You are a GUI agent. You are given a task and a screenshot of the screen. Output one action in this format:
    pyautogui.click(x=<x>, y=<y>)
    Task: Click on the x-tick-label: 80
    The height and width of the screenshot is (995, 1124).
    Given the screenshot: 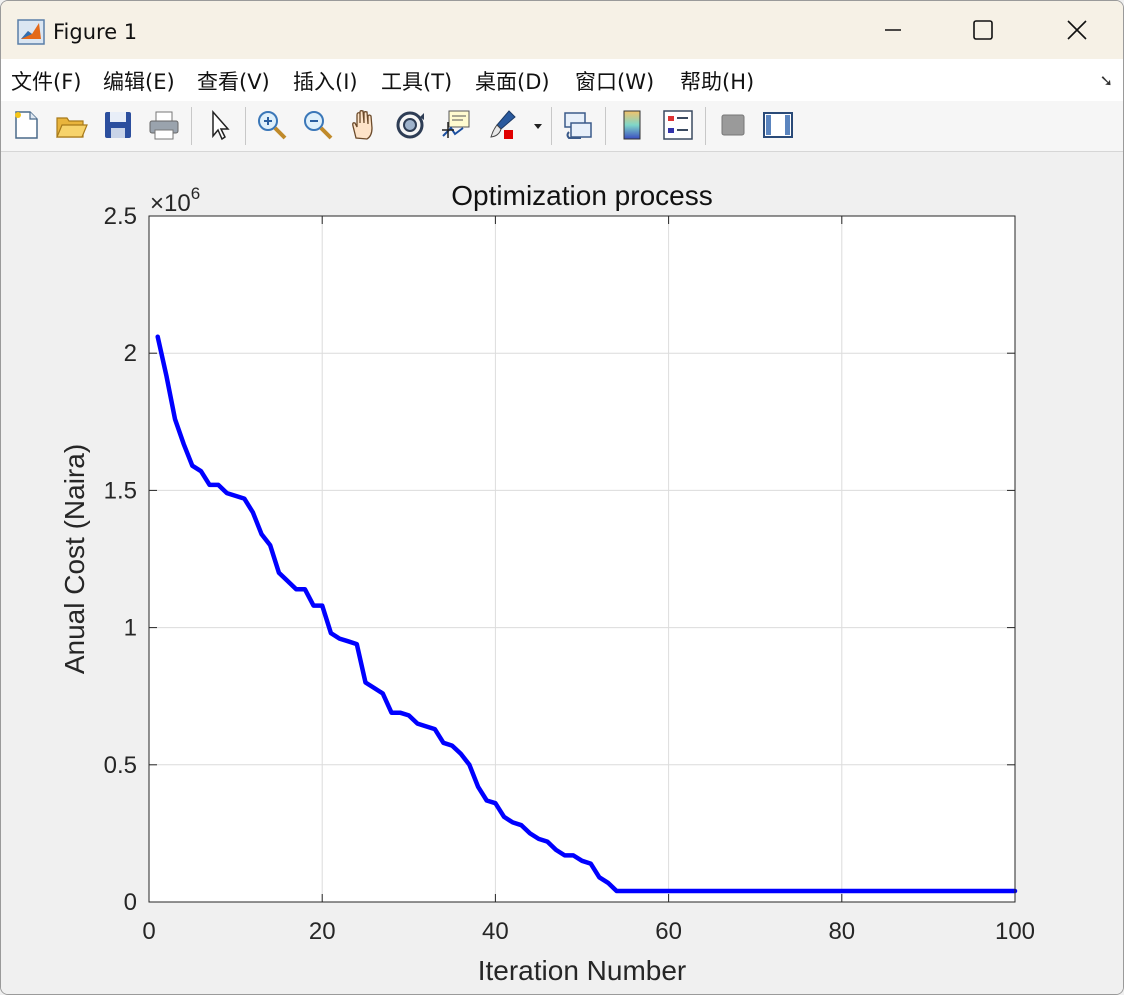 What is the action you would take?
    pyautogui.click(x=841, y=931)
    